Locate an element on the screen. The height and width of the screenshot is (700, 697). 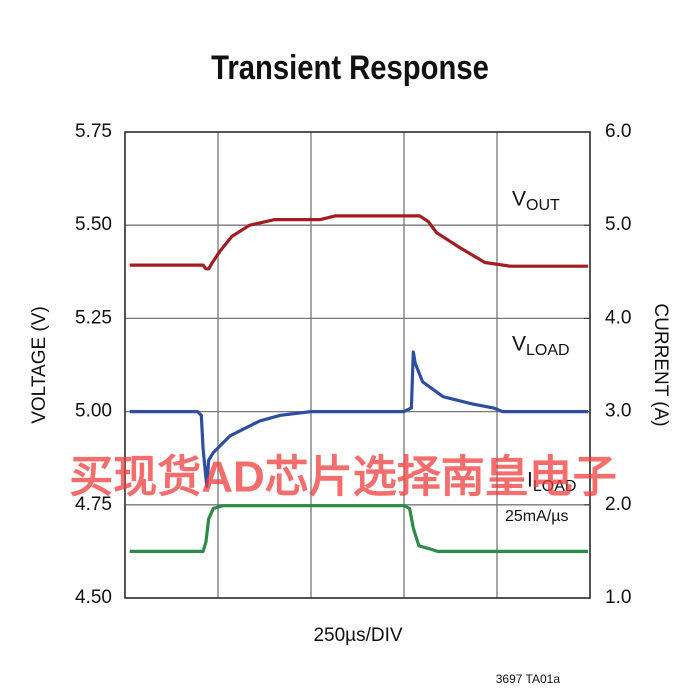
y2-tick-label: 2.0 is located at coordinates (618, 504).